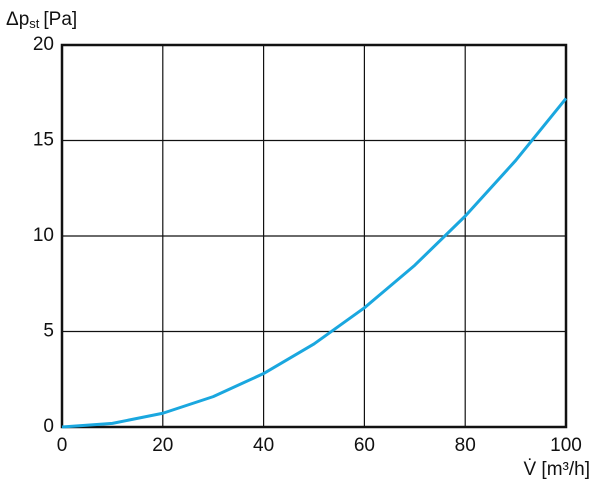 The height and width of the screenshot is (498, 600). I want to click on x-tick-label: 0, so click(62, 445).